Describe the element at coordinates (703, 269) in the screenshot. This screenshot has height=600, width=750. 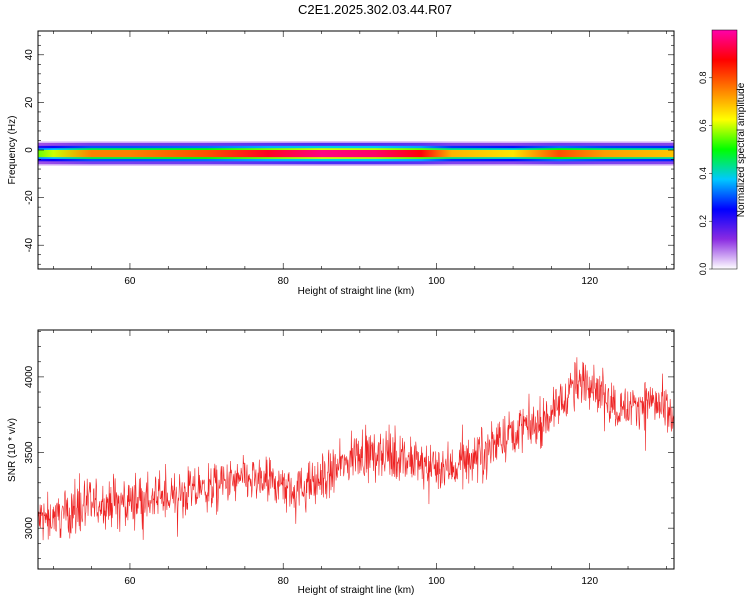
I see `colorbar-tick-label: 0.0` at that location.